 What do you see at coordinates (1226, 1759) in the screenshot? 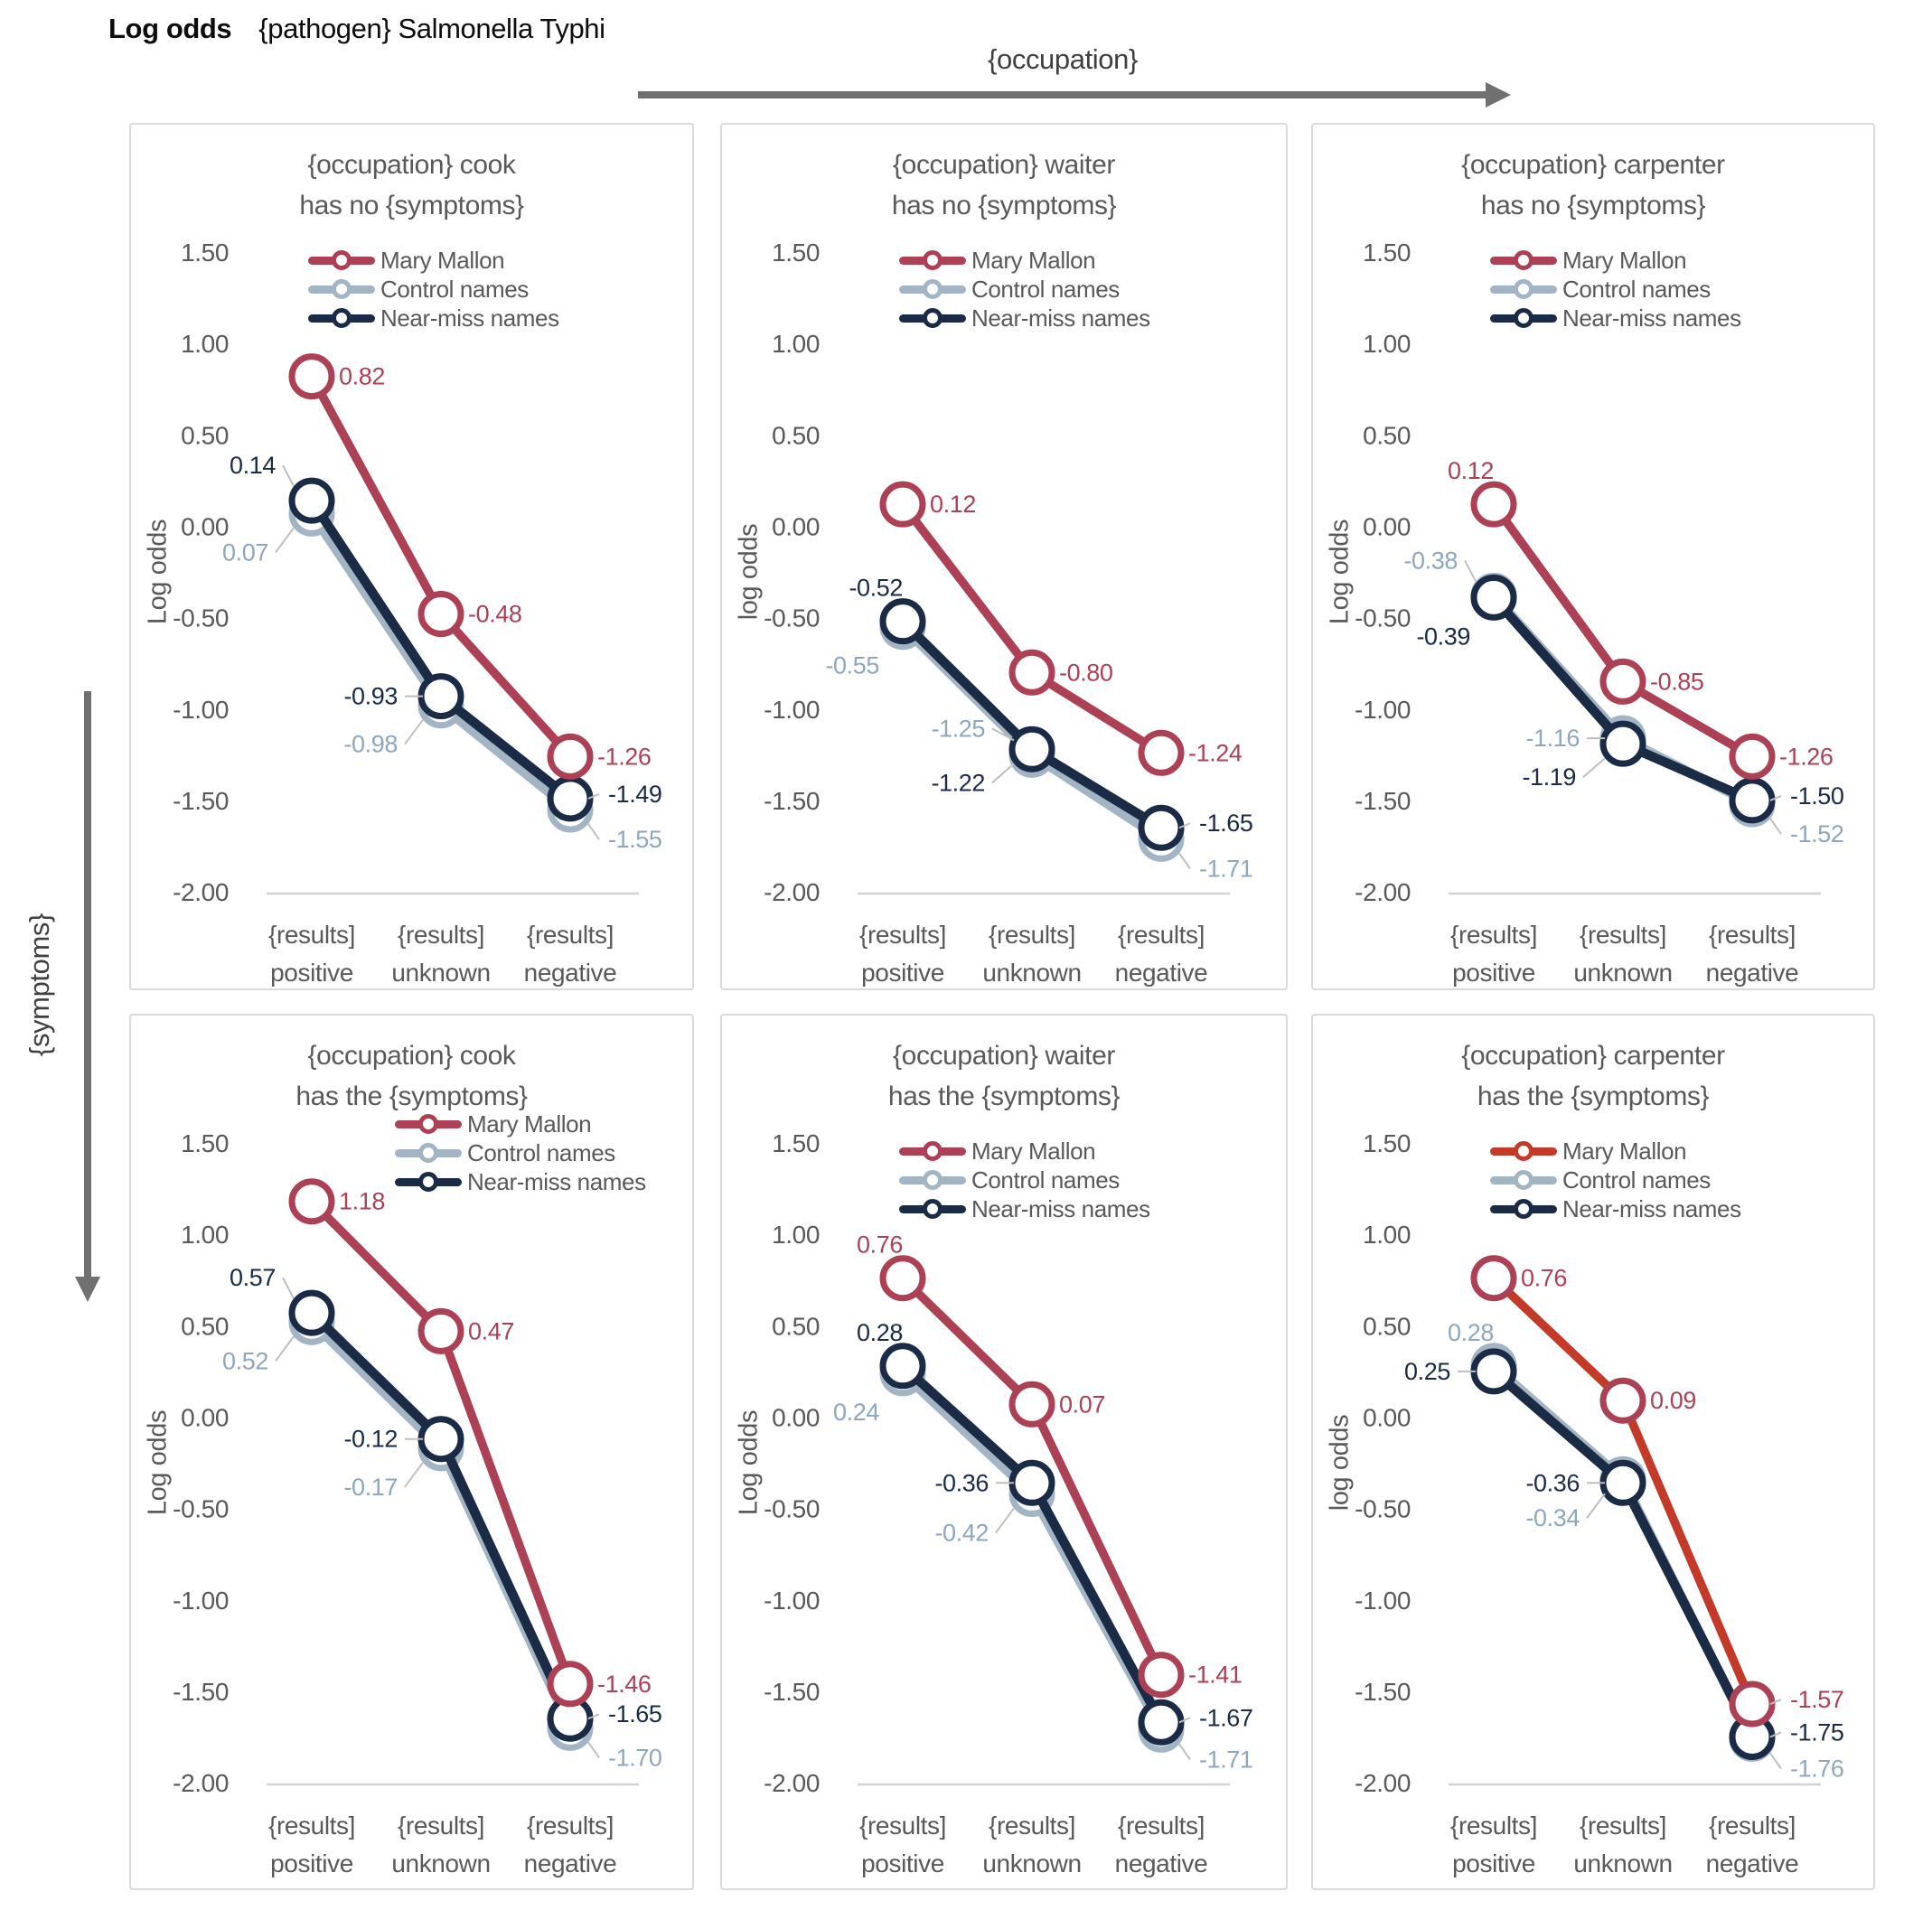
I see `data-point-label: -1.71` at bounding box center [1226, 1759].